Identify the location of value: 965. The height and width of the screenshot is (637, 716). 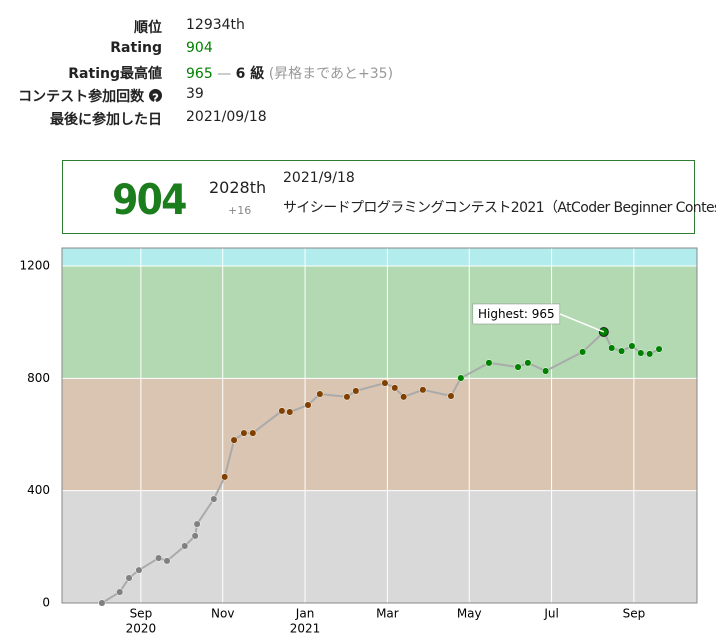
(199, 74).